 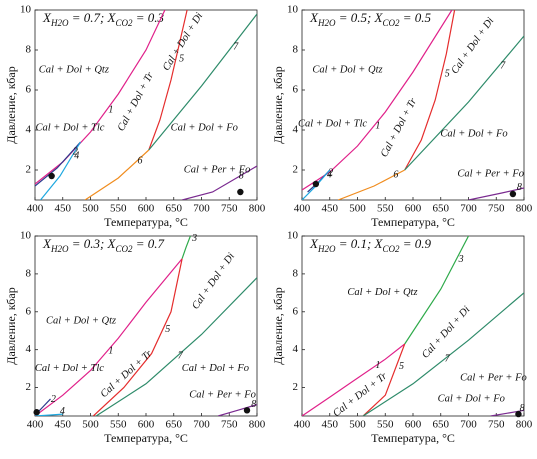 I want to click on x-tick-label: 450, so click(x=330, y=425).